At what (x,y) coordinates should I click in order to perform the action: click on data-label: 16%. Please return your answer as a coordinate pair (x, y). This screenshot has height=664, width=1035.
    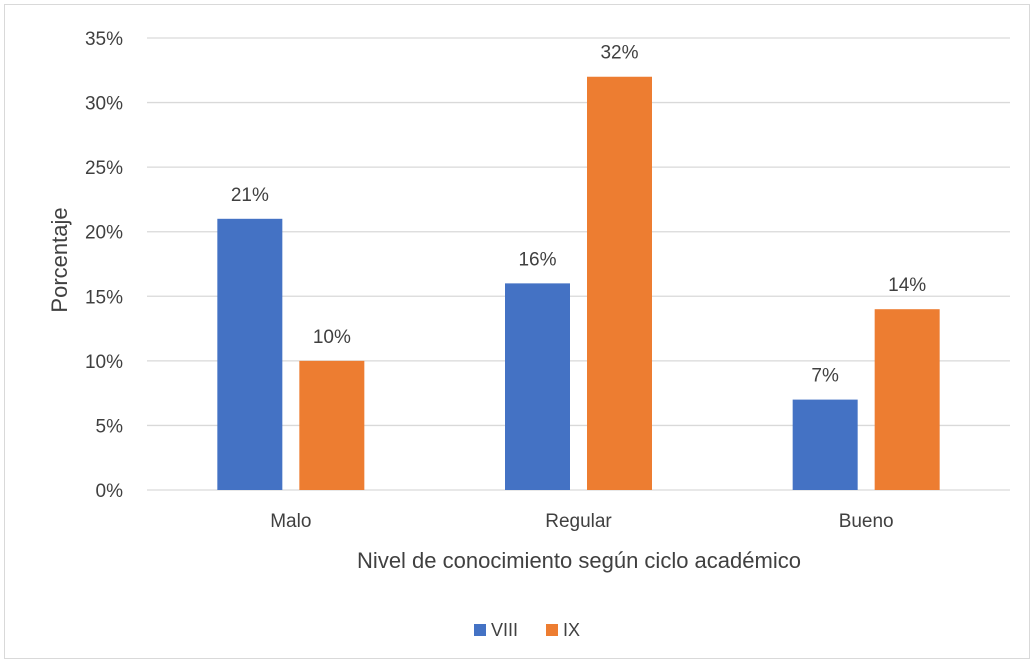
    Looking at the image, I should click on (537, 259).